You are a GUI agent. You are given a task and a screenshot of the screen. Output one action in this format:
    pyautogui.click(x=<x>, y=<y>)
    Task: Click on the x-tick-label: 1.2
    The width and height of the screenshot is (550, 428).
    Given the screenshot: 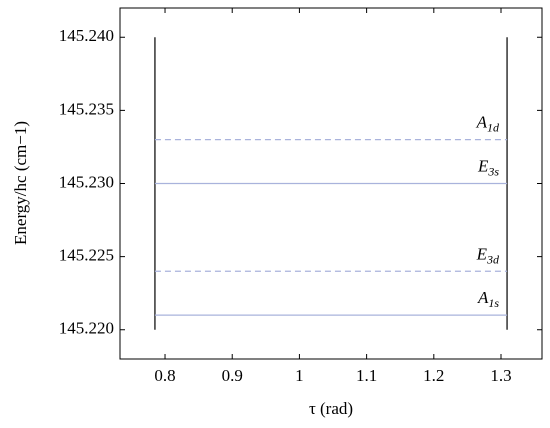 What is the action you would take?
    pyautogui.click(x=433, y=375)
    